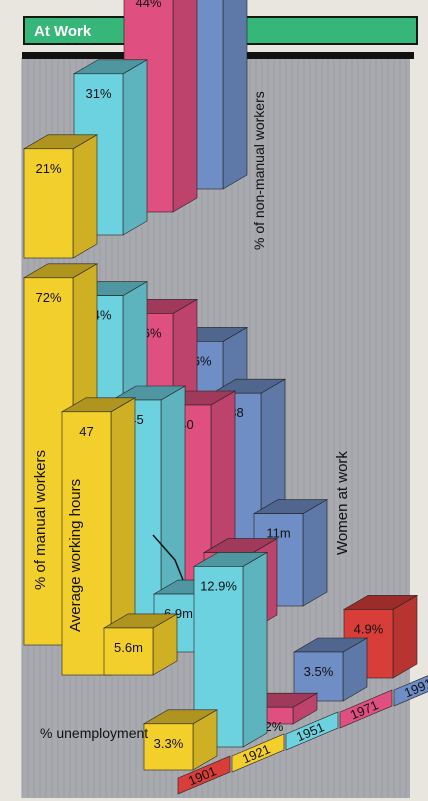 The width and height of the screenshot is (428, 801). I want to click on header-title: At Work, so click(63, 31).